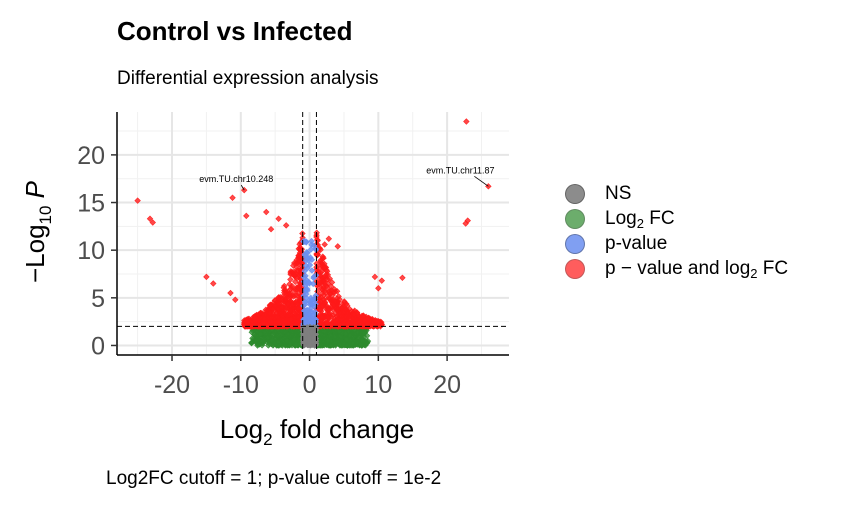 The image size is (863, 512). What do you see at coordinates (347, 178) in the screenshot?
I see `annotations: evm.TU.chr10.248 evm.TU.chr11.87` at bounding box center [347, 178].